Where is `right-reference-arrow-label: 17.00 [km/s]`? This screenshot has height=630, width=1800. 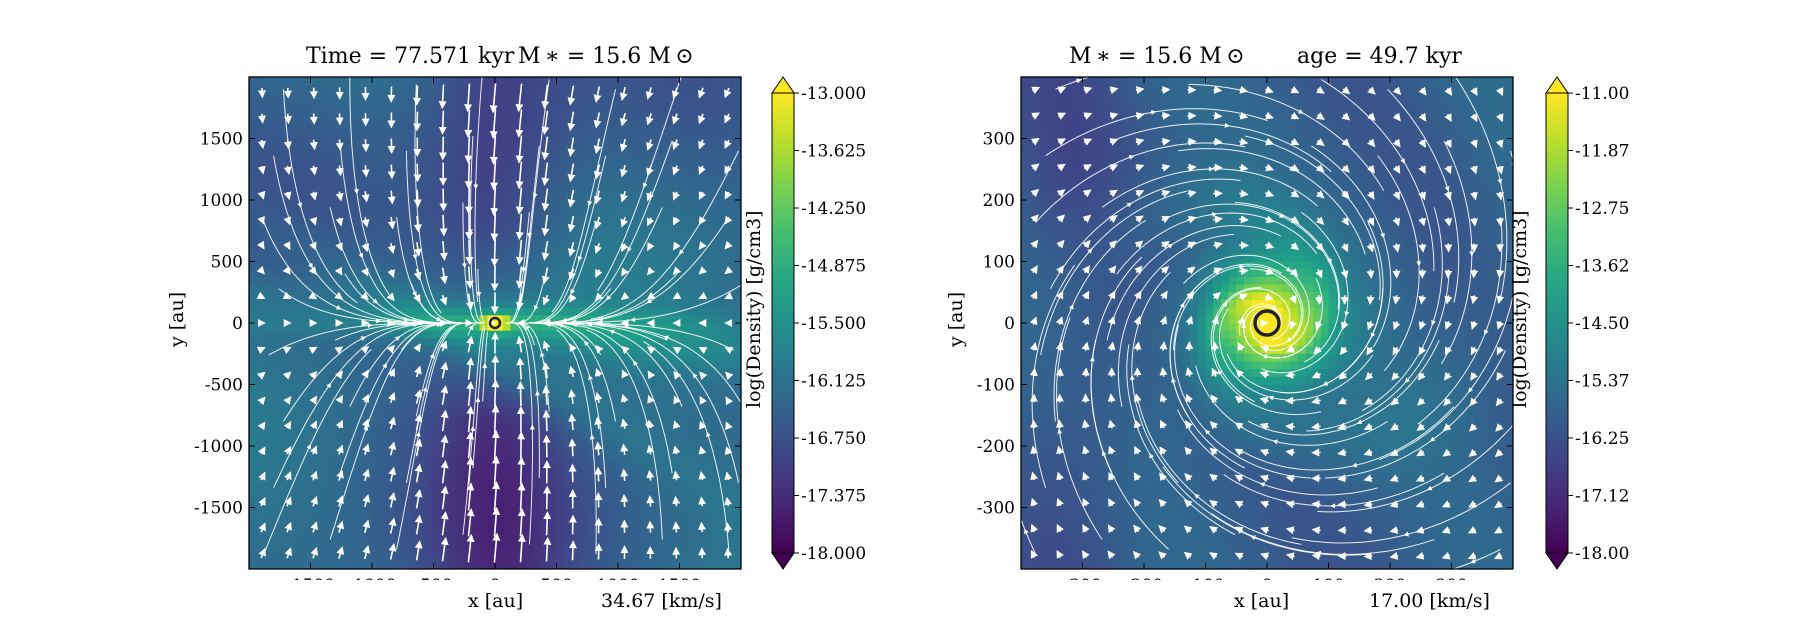
right-reference-arrow-label: 17.00 [km/s] is located at coordinates (1429, 601).